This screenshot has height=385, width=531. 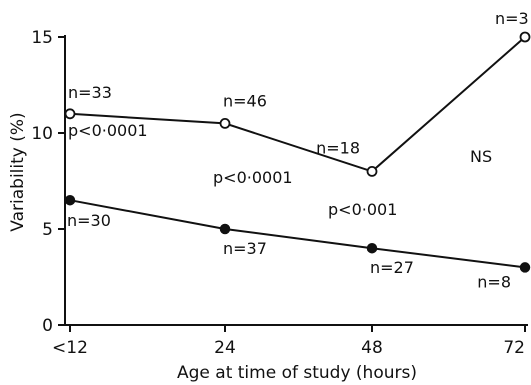 I want to click on y-tick-label: 15, so click(x=42, y=38).